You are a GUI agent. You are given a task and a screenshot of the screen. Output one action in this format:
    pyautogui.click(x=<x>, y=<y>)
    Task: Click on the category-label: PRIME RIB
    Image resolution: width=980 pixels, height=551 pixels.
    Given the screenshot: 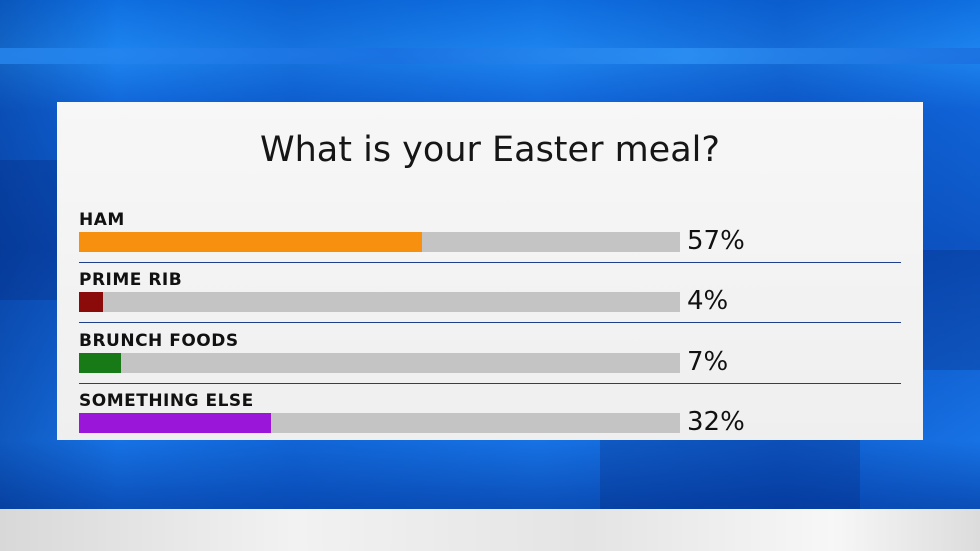 What is the action you would take?
    pyautogui.click(x=131, y=280)
    